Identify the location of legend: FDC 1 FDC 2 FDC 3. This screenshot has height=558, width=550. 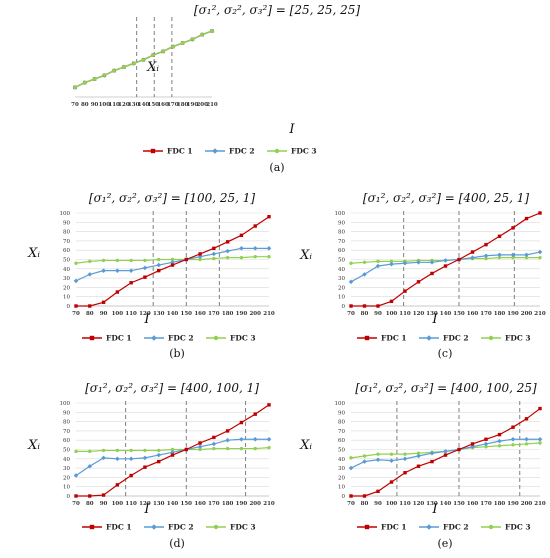
(444, 338).